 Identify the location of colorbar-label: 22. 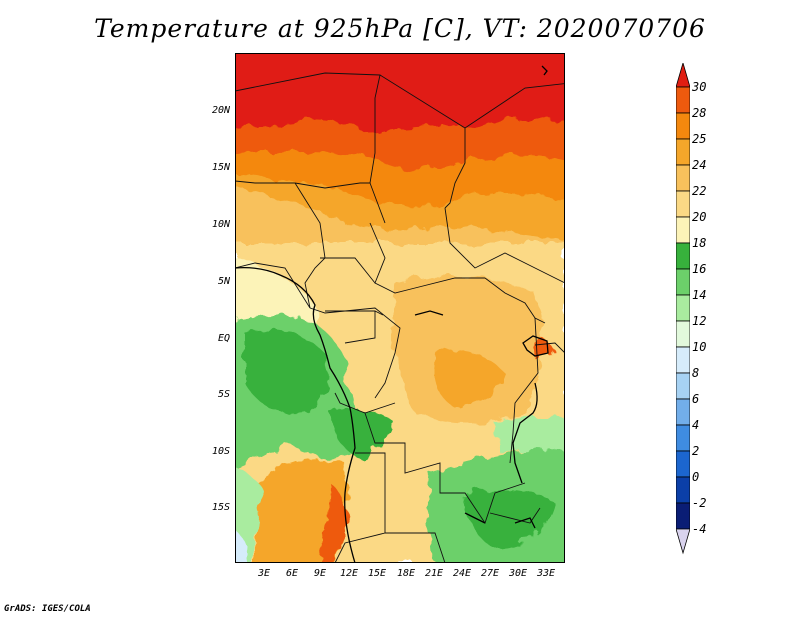
(699, 191).